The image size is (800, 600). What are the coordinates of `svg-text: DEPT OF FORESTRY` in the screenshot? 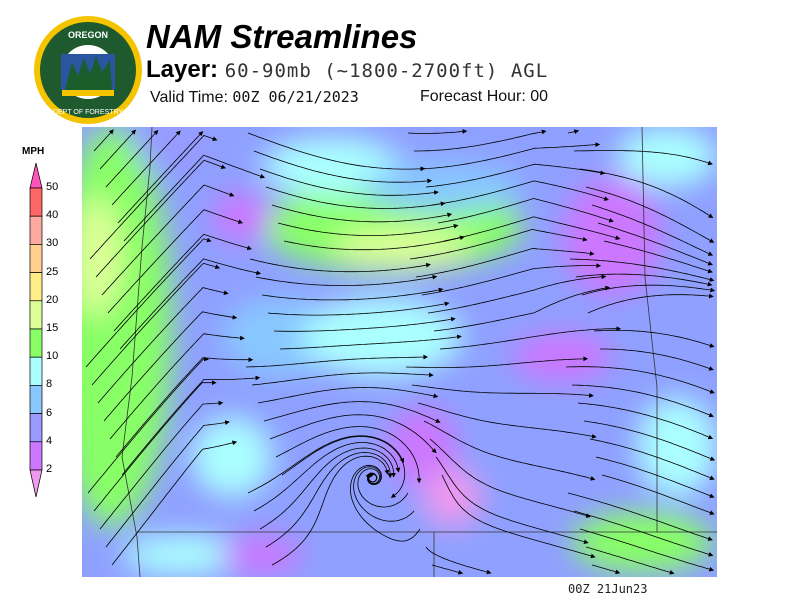 It's located at (88, 112).